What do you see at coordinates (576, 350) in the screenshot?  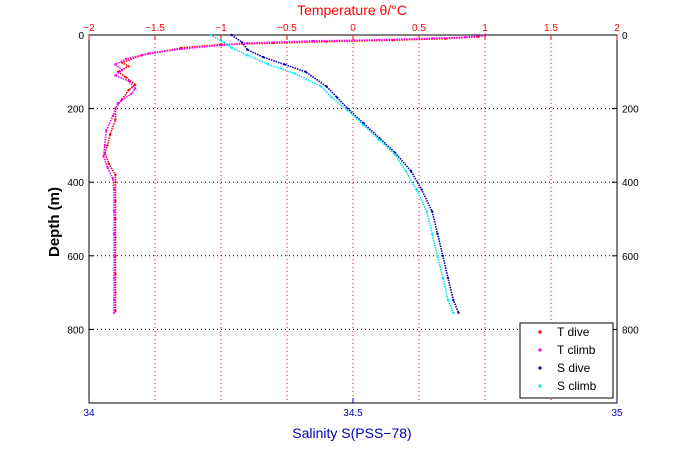 I see `legend-label: T climb` at bounding box center [576, 350].